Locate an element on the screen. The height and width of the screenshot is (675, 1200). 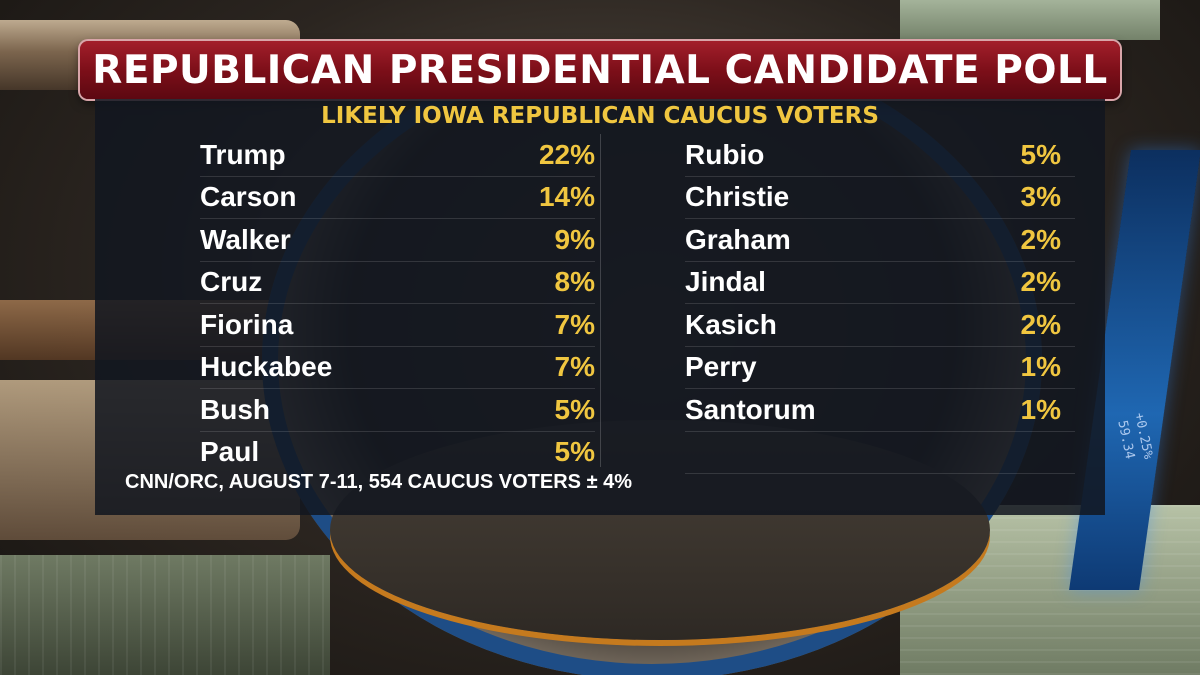
result-row: Carson 14% is located at coordinates (397, 197).